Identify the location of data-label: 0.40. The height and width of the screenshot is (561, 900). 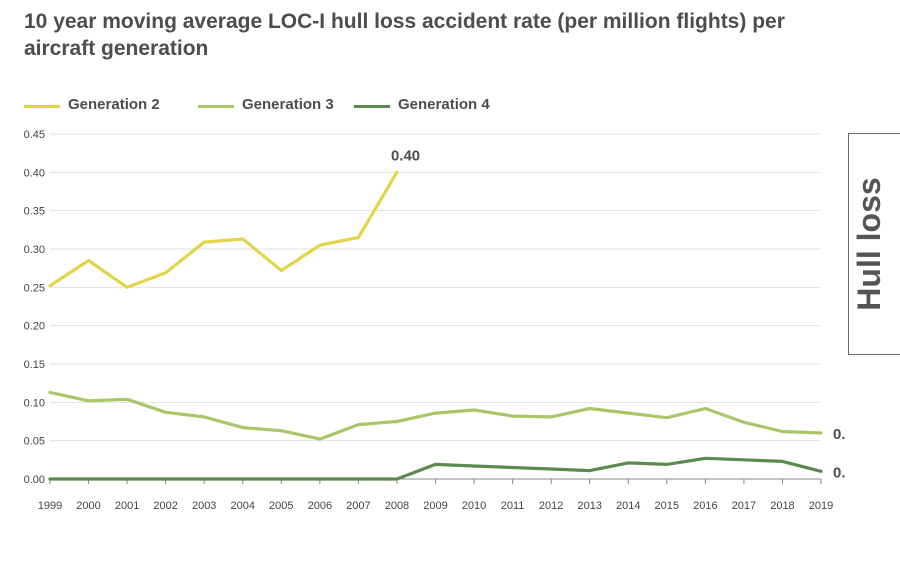
(405, 155).